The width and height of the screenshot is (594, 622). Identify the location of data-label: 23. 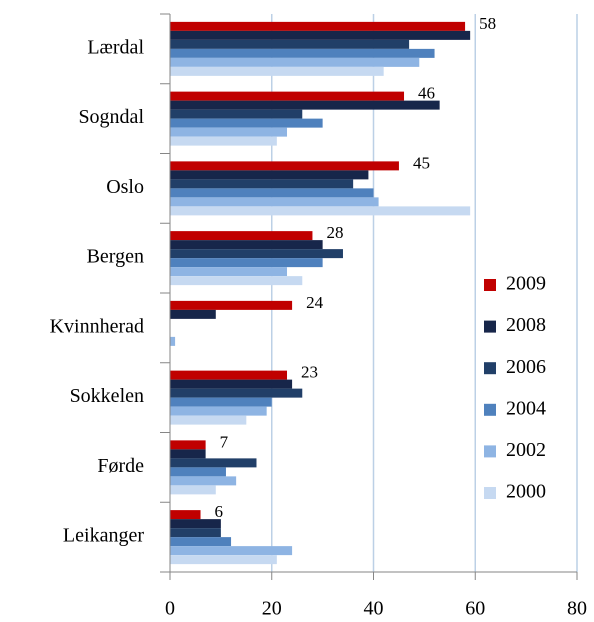
(309, 372).